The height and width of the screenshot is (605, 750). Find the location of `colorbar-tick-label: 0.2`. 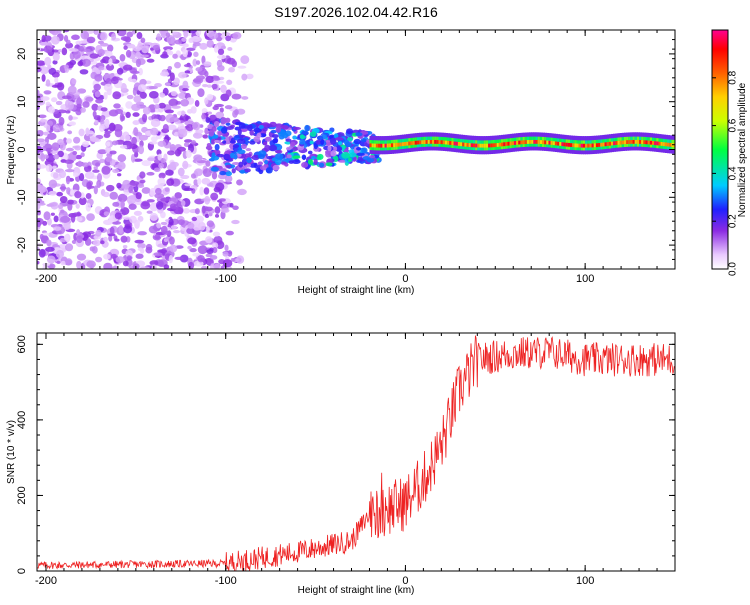

colorbar-tick-label: 0.2 is located at coordinates (733, 221).